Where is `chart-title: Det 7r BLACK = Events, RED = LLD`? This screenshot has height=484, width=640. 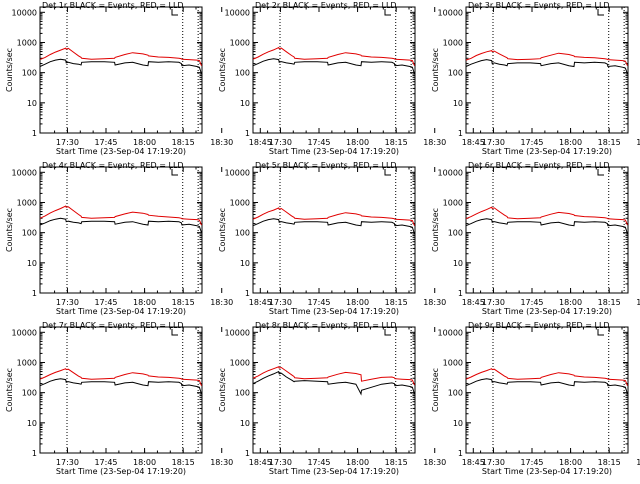
chart-title: Det 7r BLACK = Events, RED = LLD is located at coordinates (113, 325).